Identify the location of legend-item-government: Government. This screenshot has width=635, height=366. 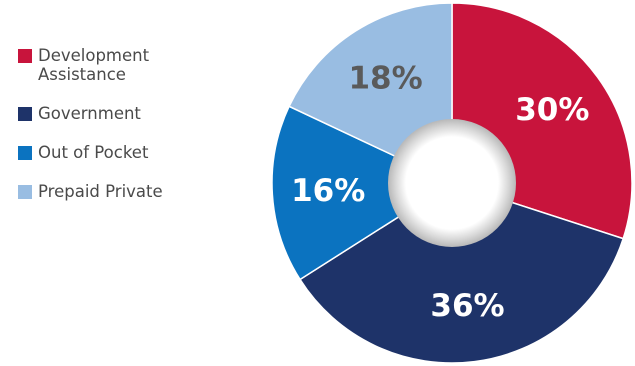
(133, 113).